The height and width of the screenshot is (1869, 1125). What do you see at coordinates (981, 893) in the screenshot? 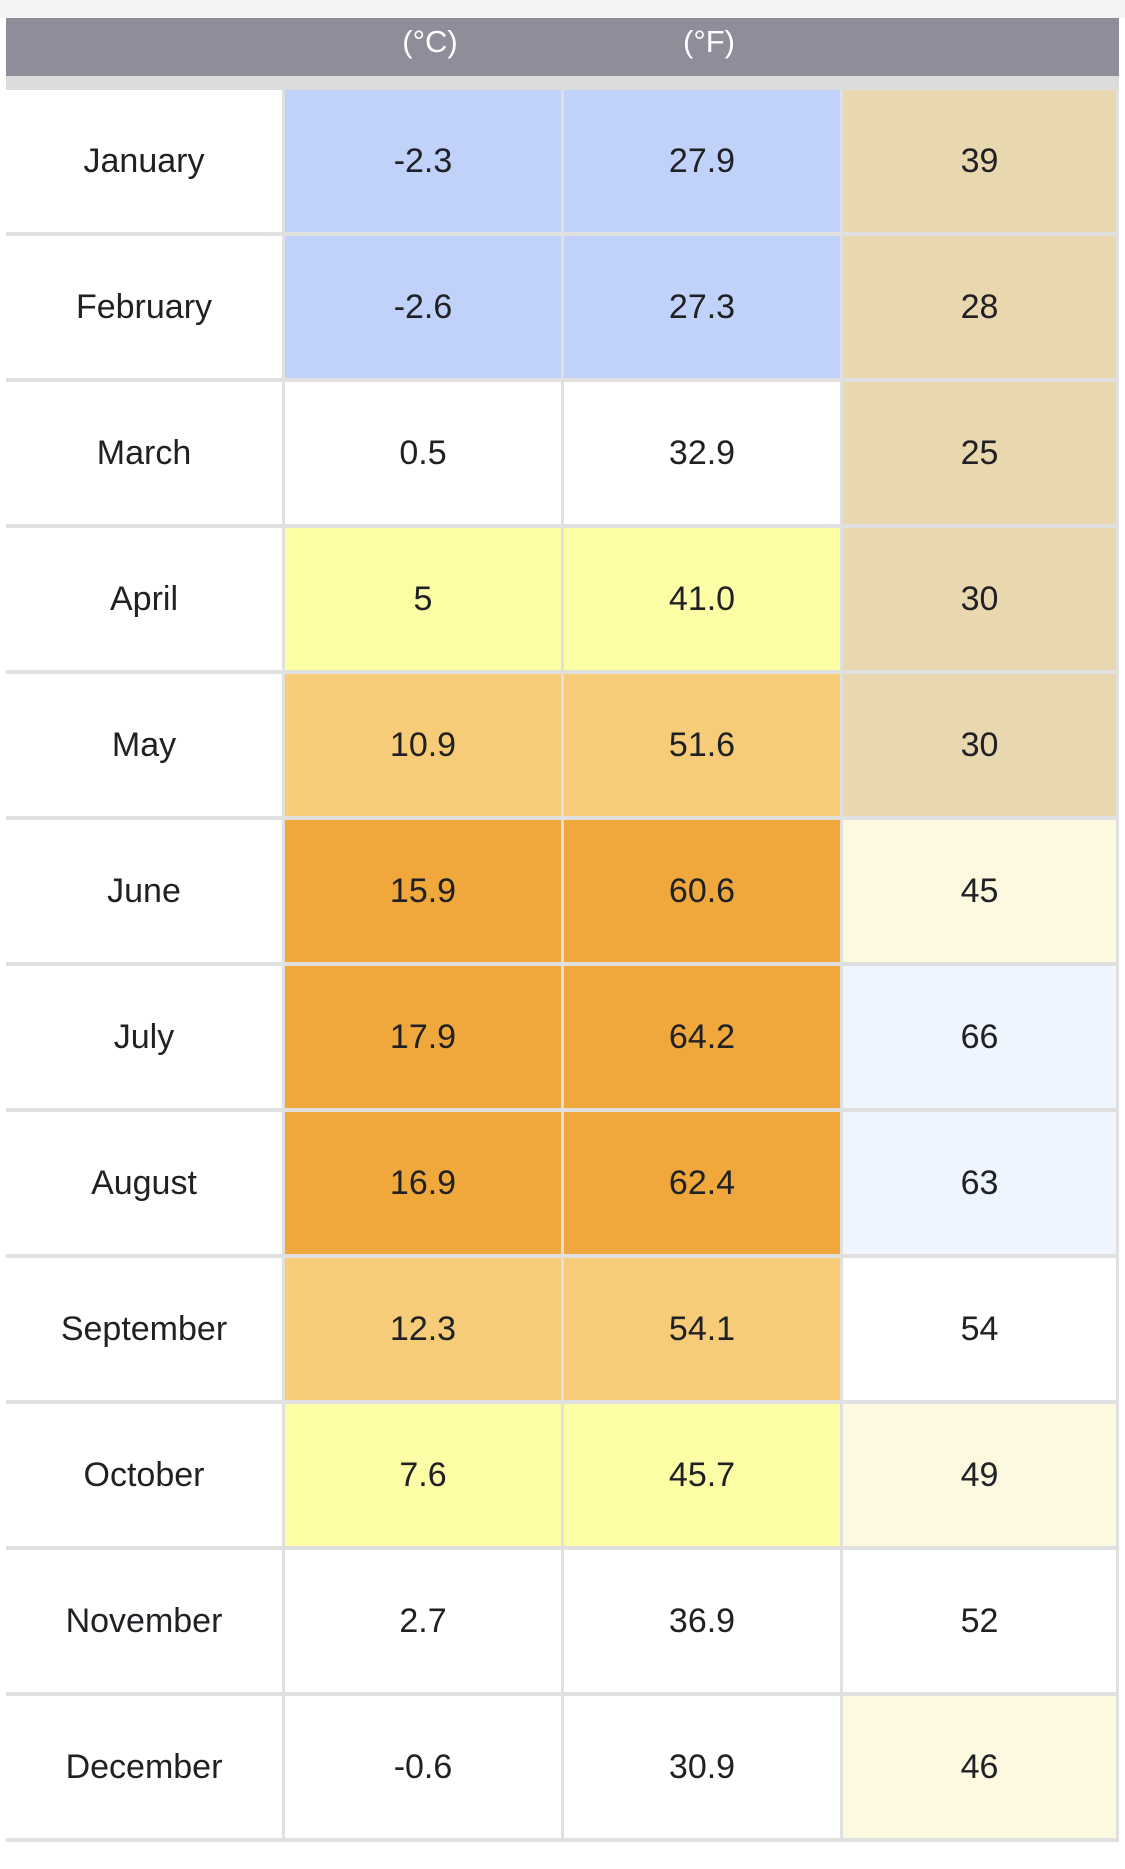
I see `value-cell: 45` at bounding box center [981, 893].